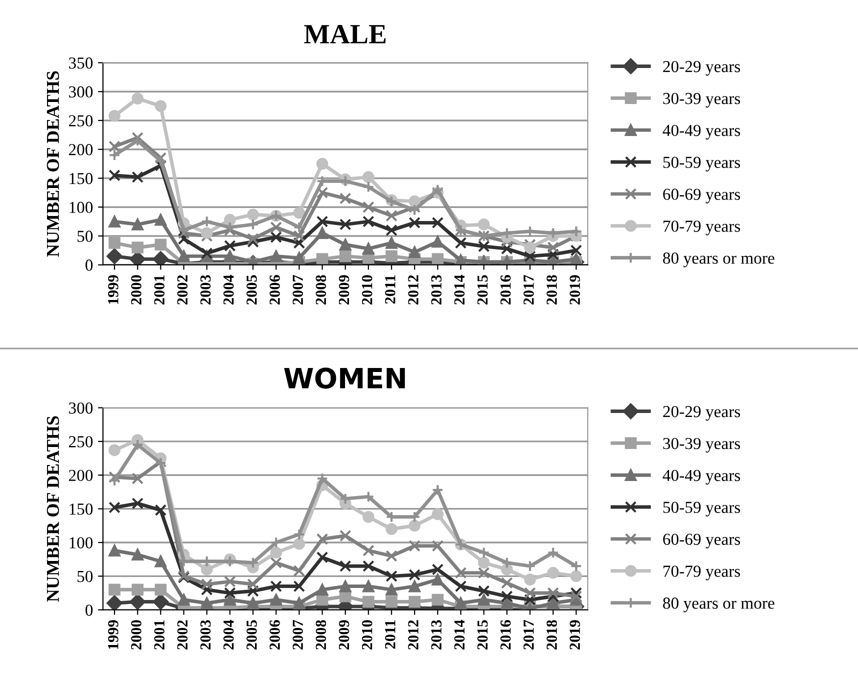 The image size is (858, 697). Describe the element at coordinates (81, 63) in the screenshot. I see `y-tick-label: 350` at that location.